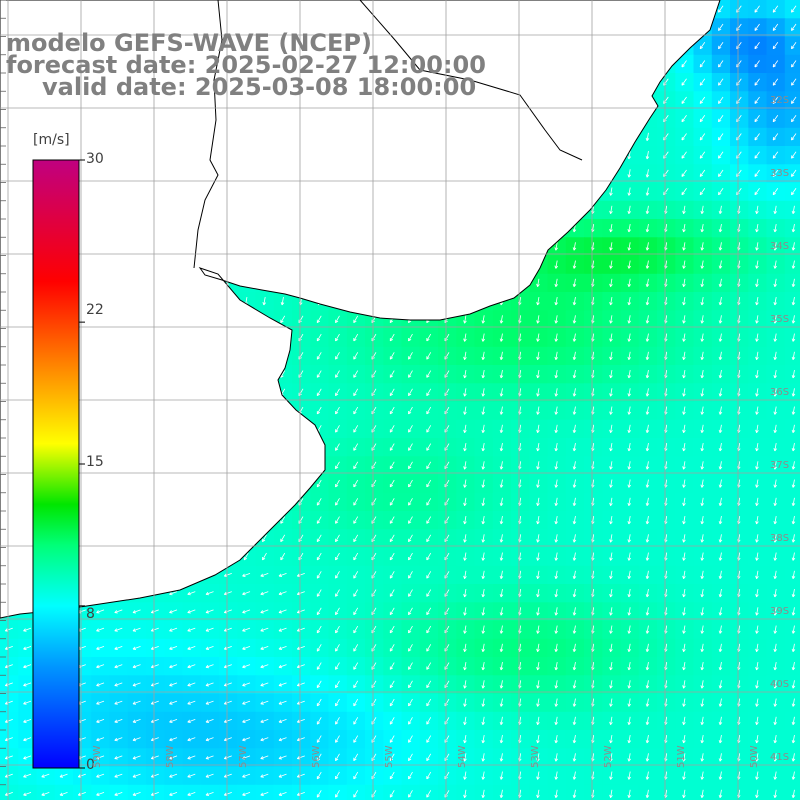 This screenshot has height=800, width=800. What do you see at coordinates (95, 310) in the screenshot?
I see `colorbar-tick: 22` at bounding box center [95, 310].